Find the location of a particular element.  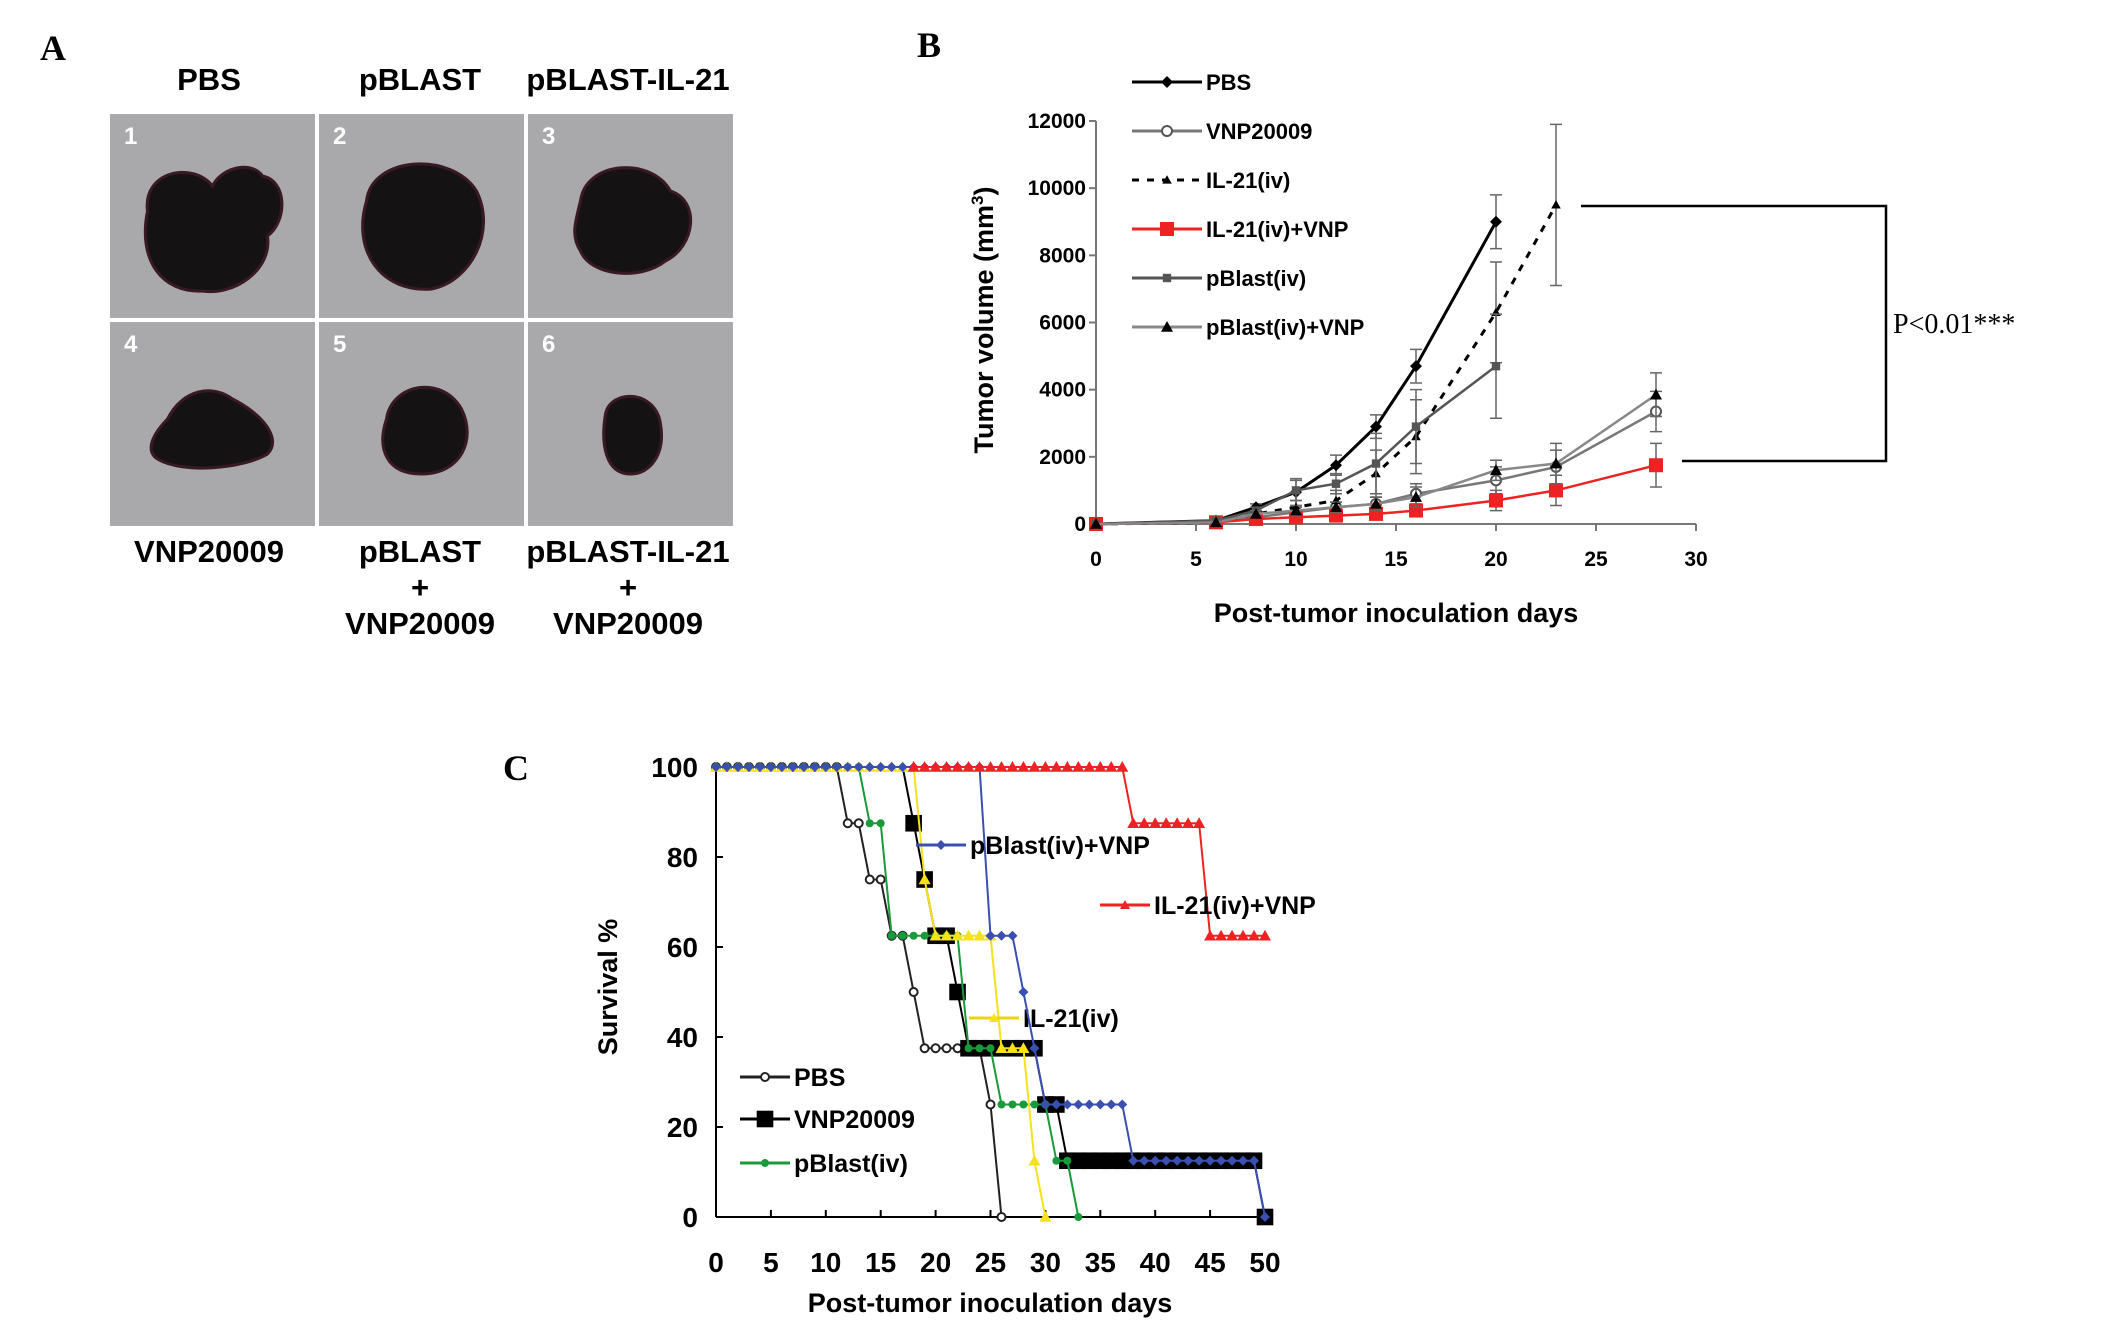

y-tick-label: 20 is located at coordinates (682, 1127).